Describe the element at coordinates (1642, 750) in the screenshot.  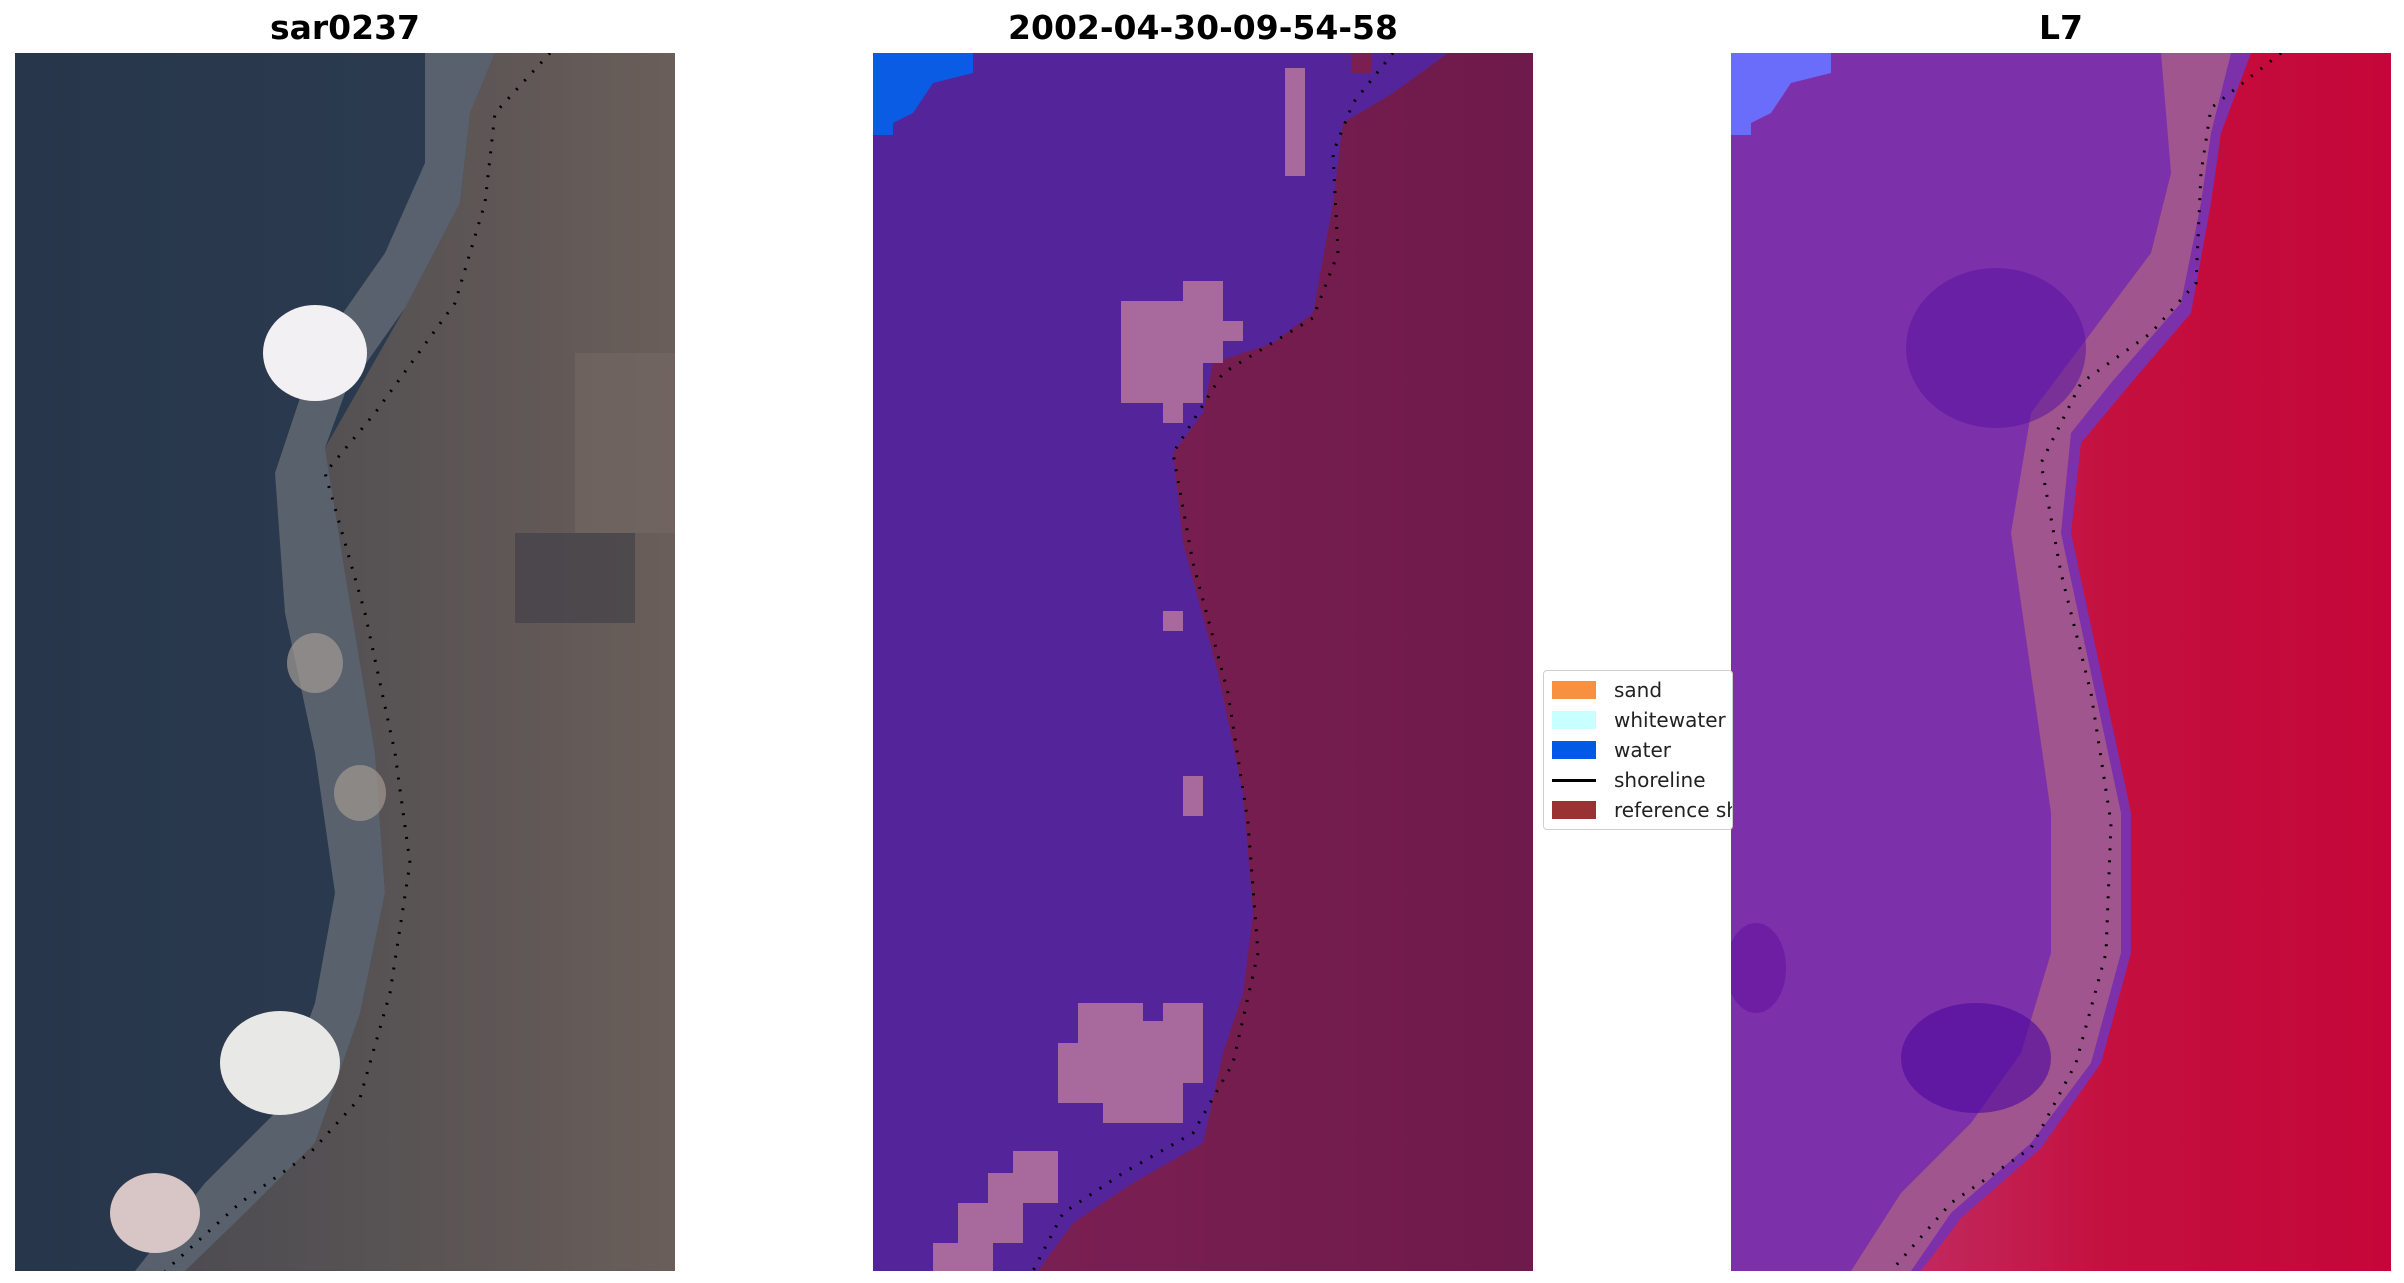
I see `legend-label: water` at that location.